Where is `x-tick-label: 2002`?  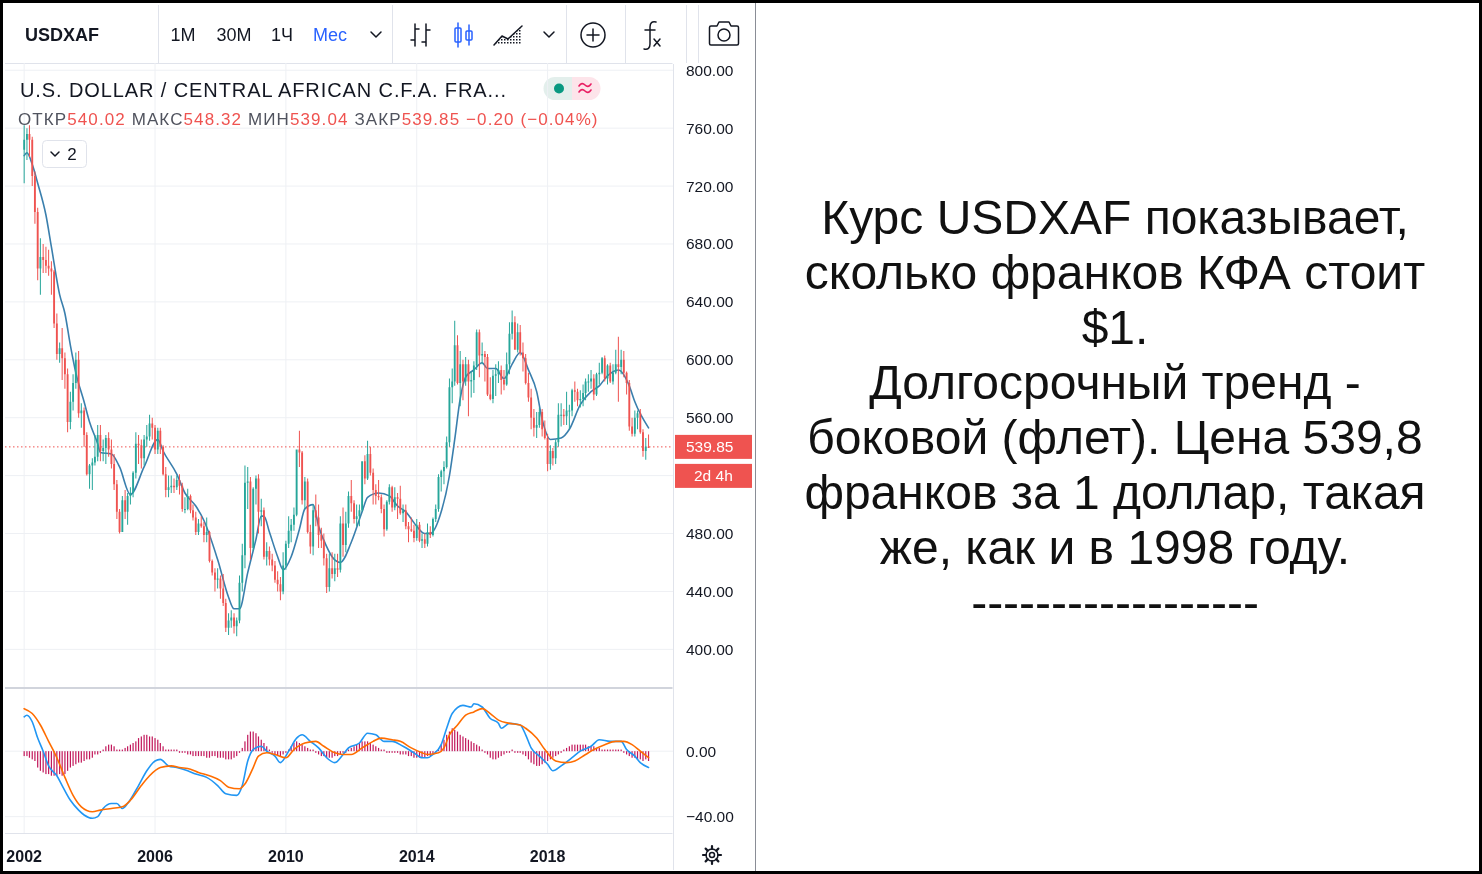 x-tick-label: 2002 is located at coordinates (24, 856).